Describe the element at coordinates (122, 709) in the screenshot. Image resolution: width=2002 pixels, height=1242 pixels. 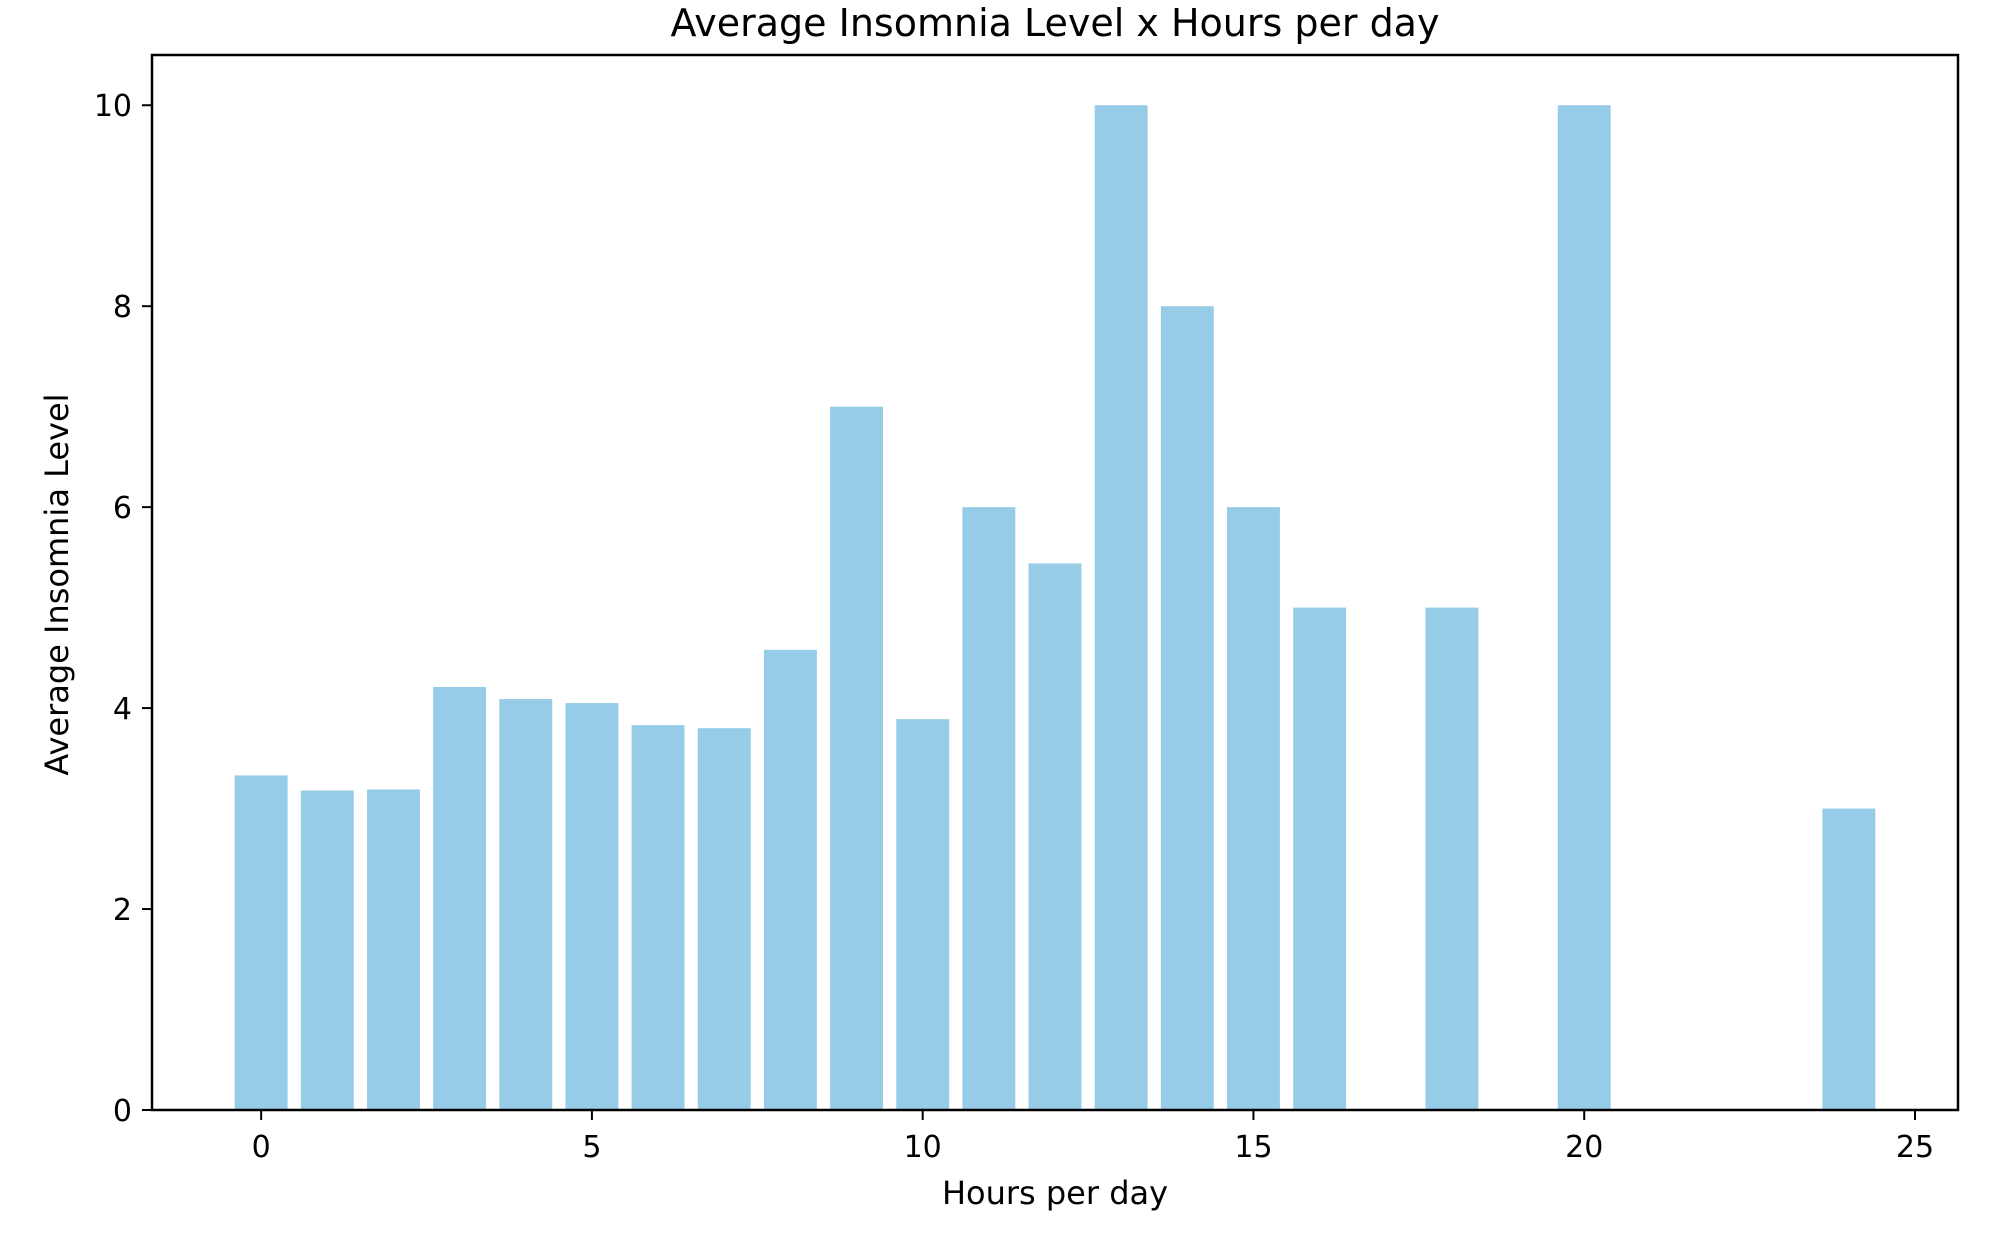
I see `y-tick-label: 4` at that location.